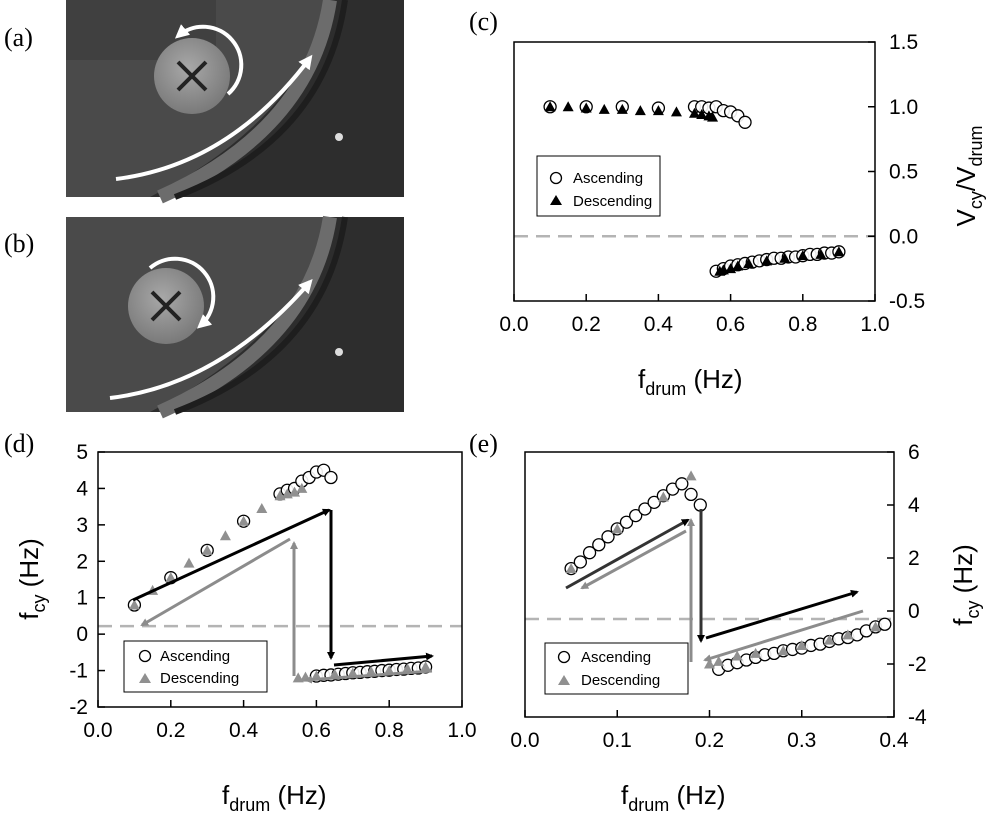 The height and width of the screenshot is (819, 993). What do you see at coordinates (617, 740) in the screenshot?
I see `x-tick-label: 0.1` at bounding box center [617, 740].